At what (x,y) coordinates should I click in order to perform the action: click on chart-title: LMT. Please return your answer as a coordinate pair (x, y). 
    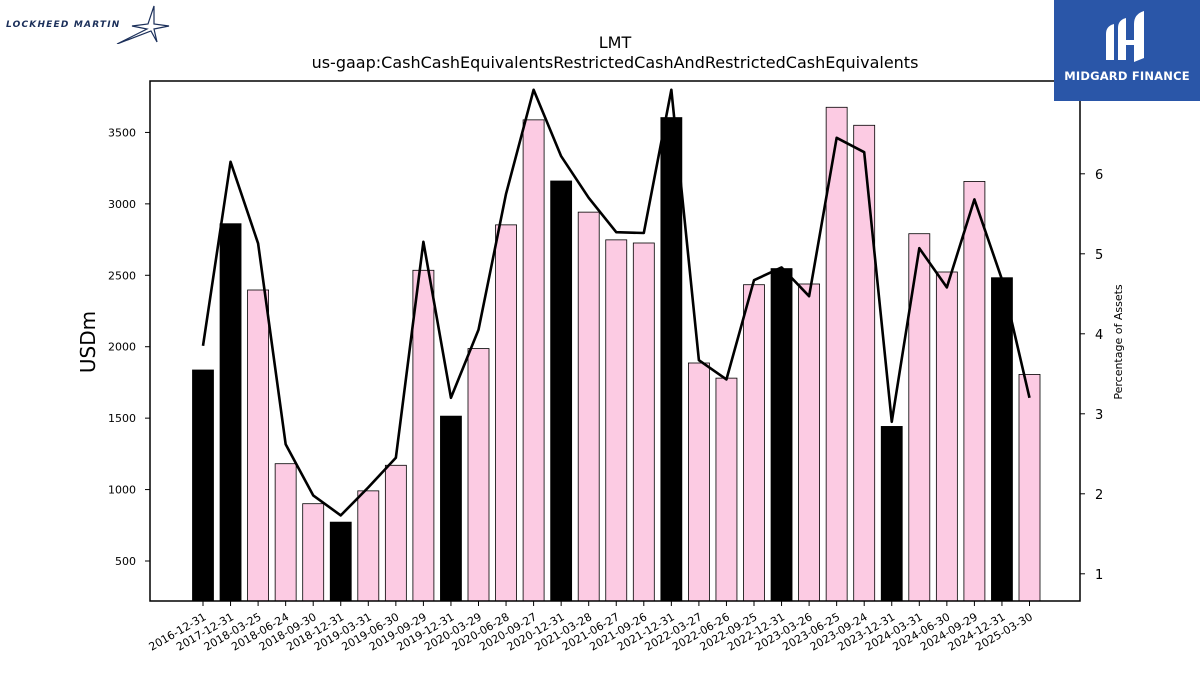
    Looking at the image, I should click on (615, 42).